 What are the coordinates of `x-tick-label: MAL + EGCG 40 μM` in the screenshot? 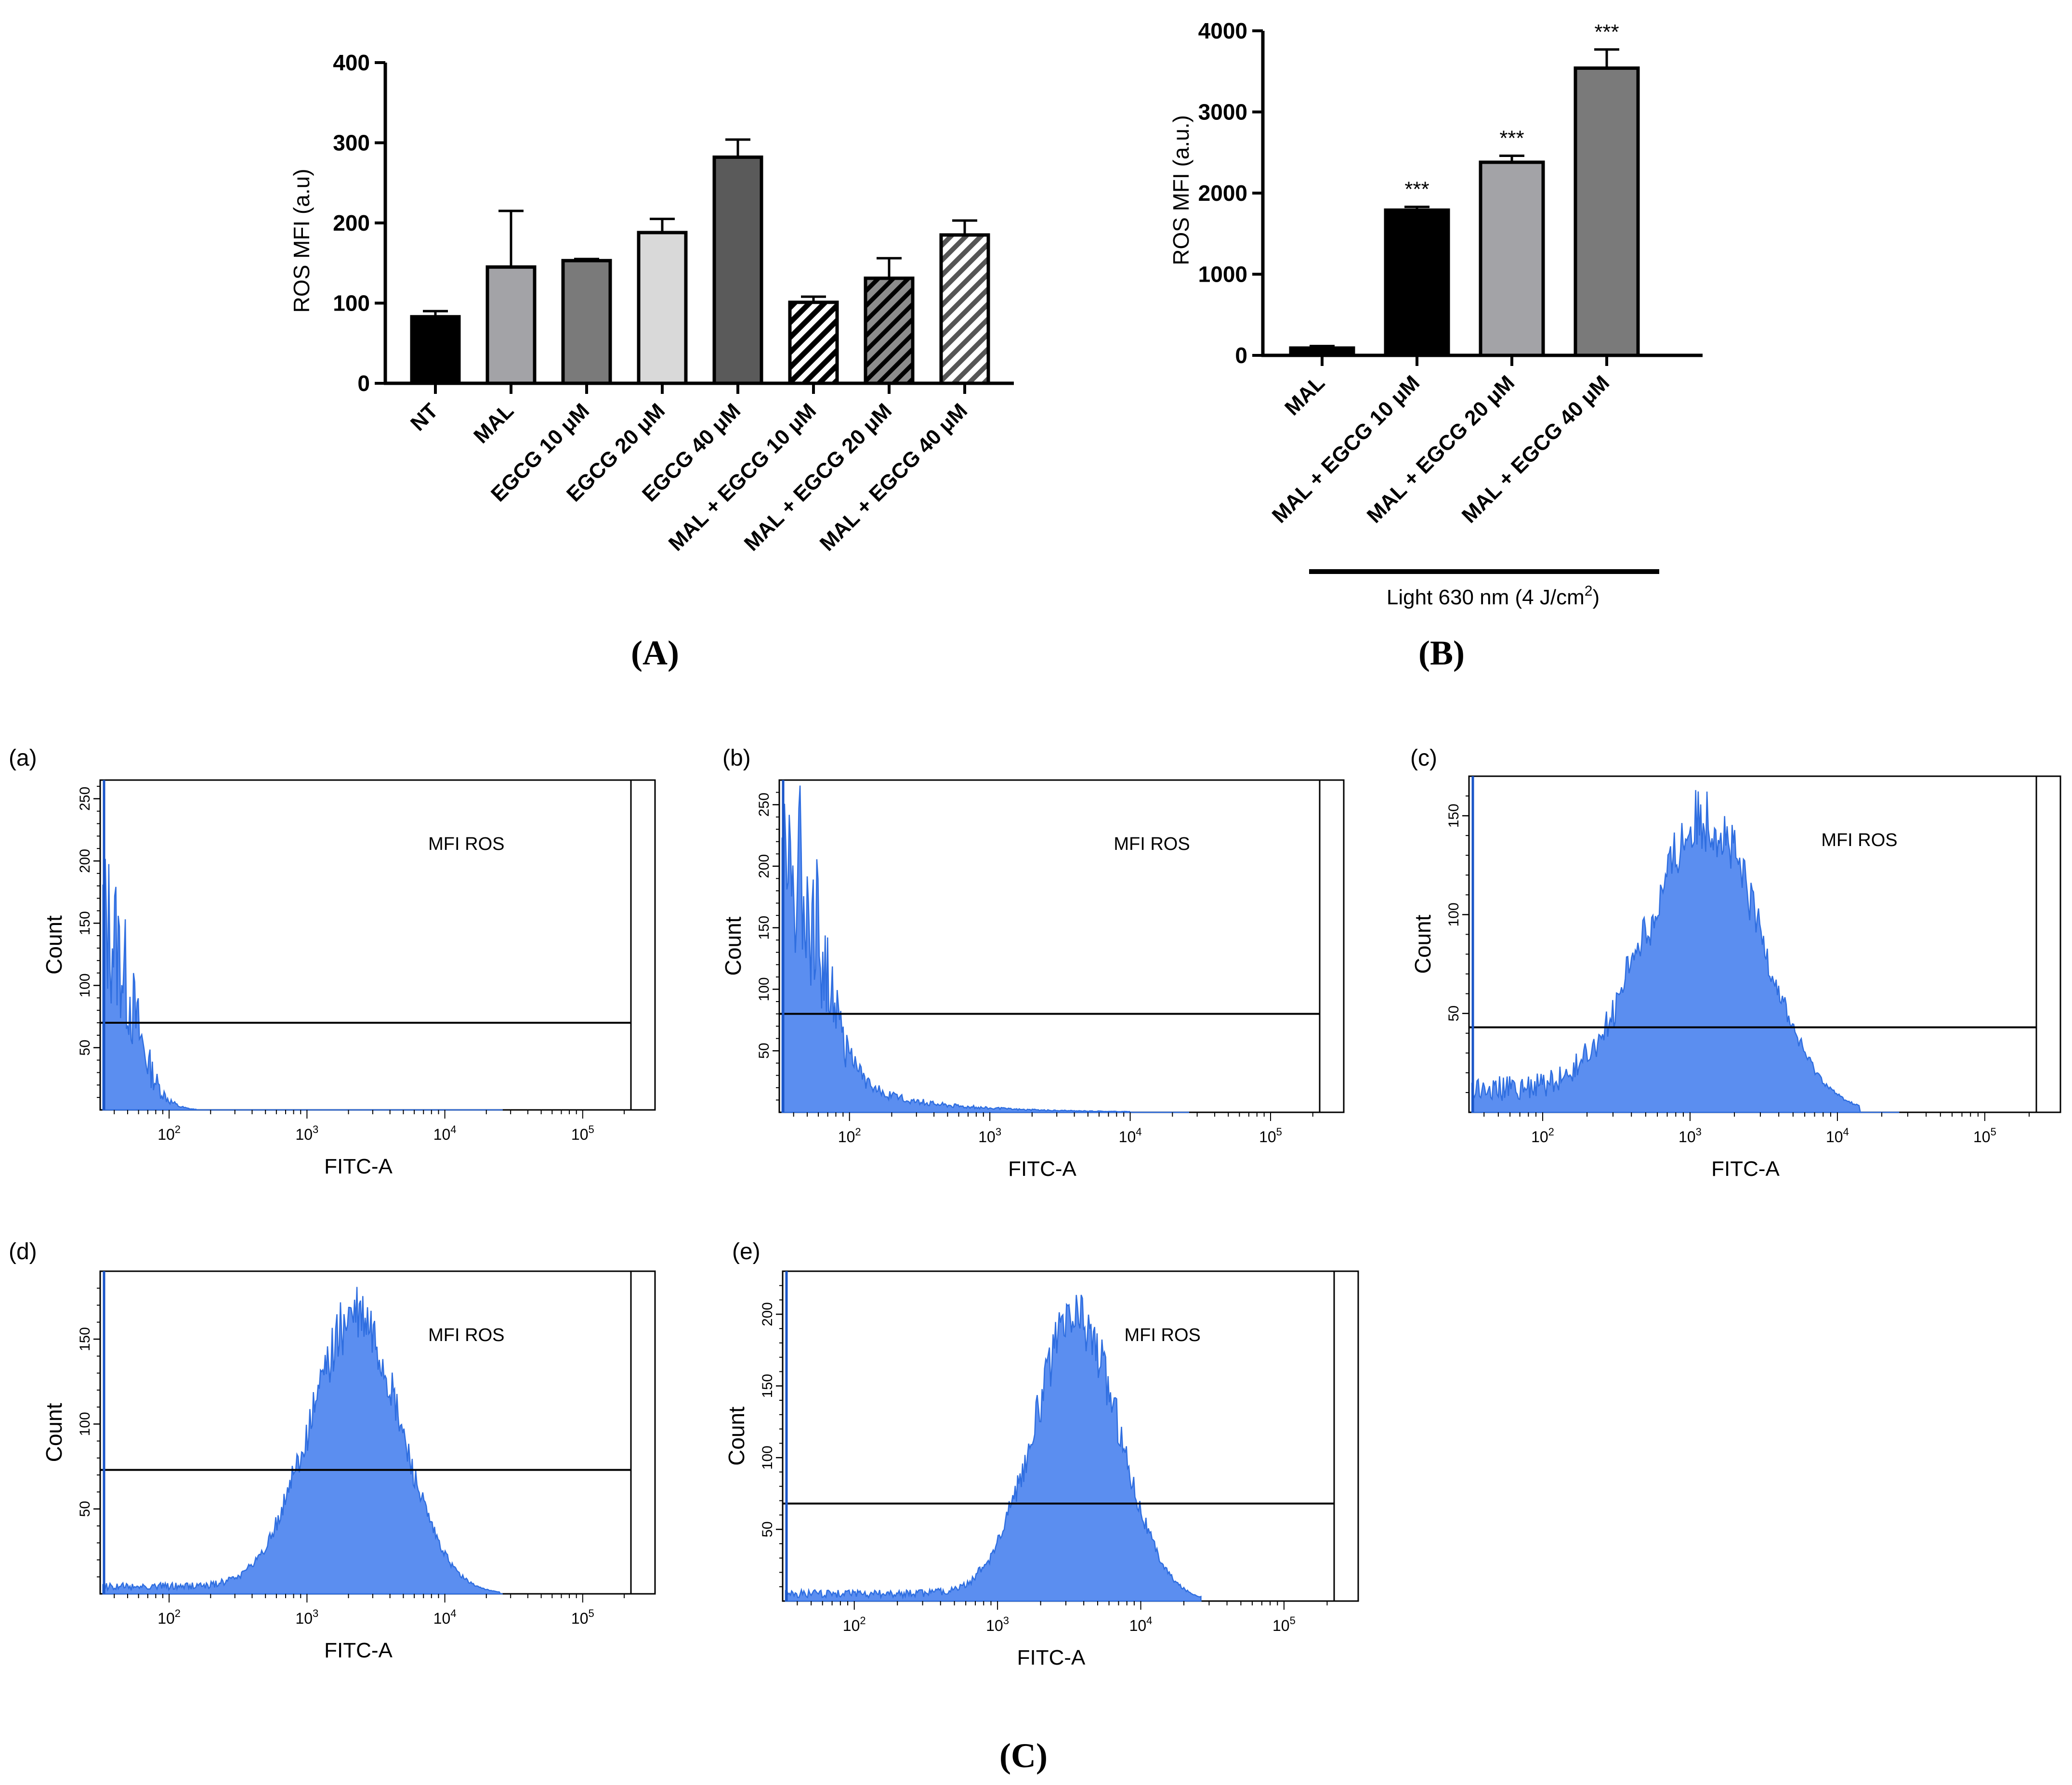 It's located at (893, 477).